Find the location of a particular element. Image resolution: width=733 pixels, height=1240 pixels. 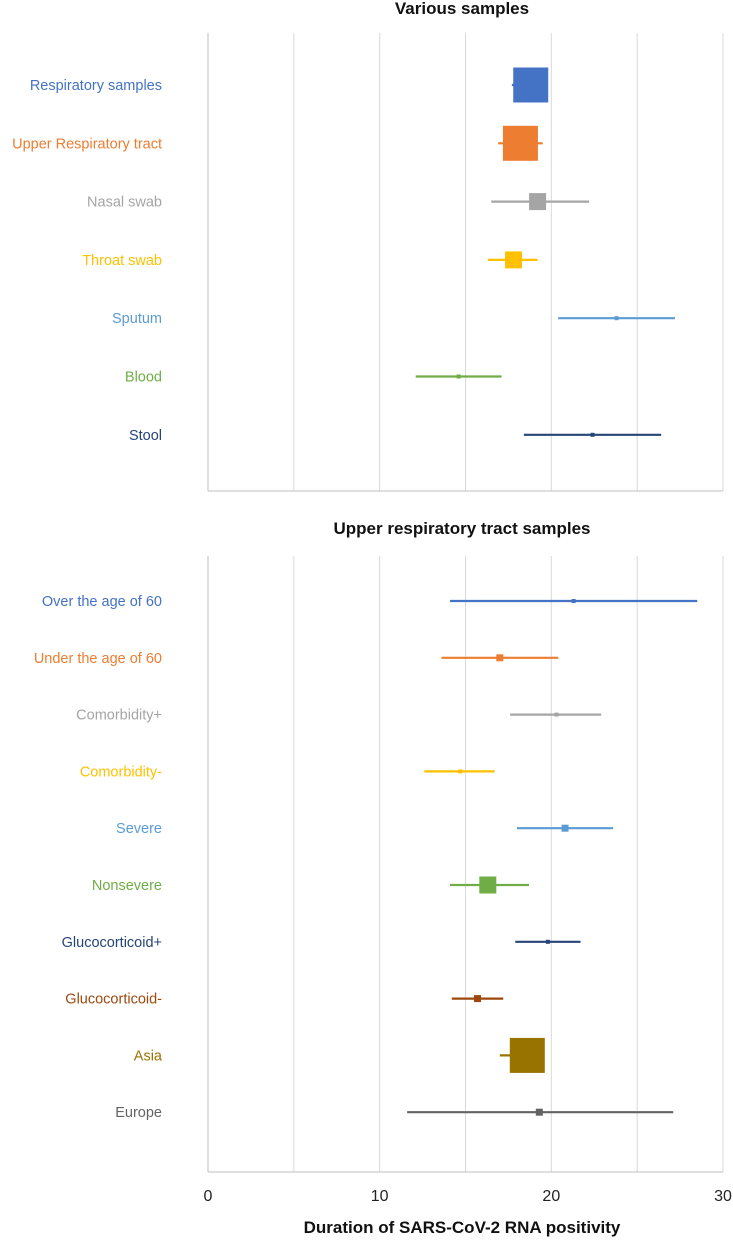

panel-title: Upper respiratory tract samples is located at coordinates (462, 528).